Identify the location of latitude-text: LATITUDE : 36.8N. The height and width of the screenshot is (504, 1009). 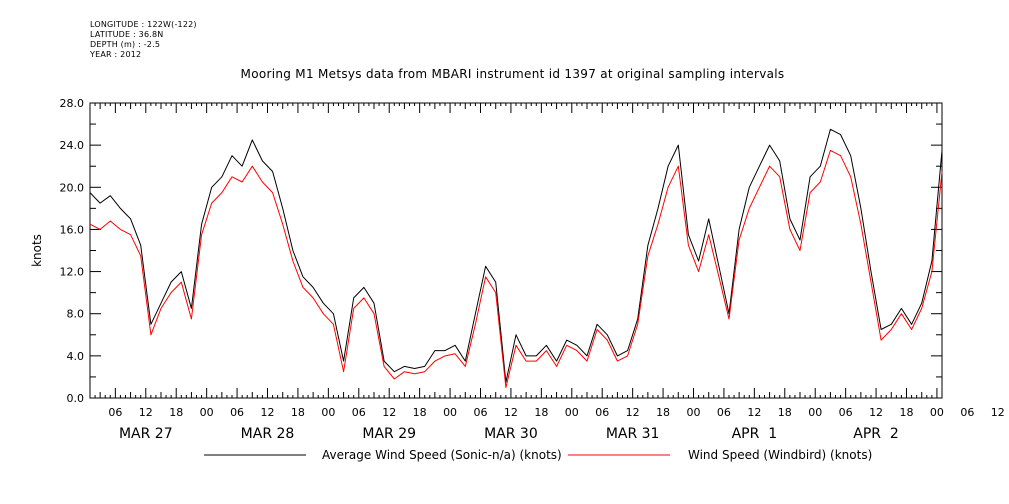
(127, 34).